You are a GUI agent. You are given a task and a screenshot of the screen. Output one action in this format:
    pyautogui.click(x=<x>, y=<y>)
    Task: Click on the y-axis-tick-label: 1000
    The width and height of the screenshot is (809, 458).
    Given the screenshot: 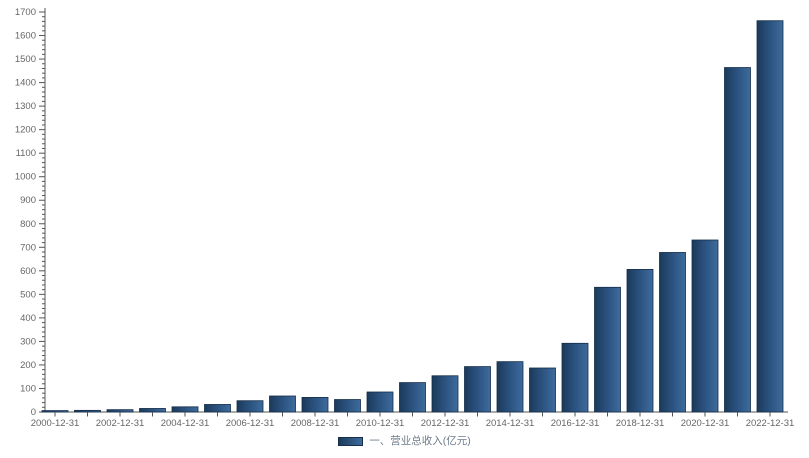 What is the action you would take?
    pyautogui.click(x=25, y=177)
    